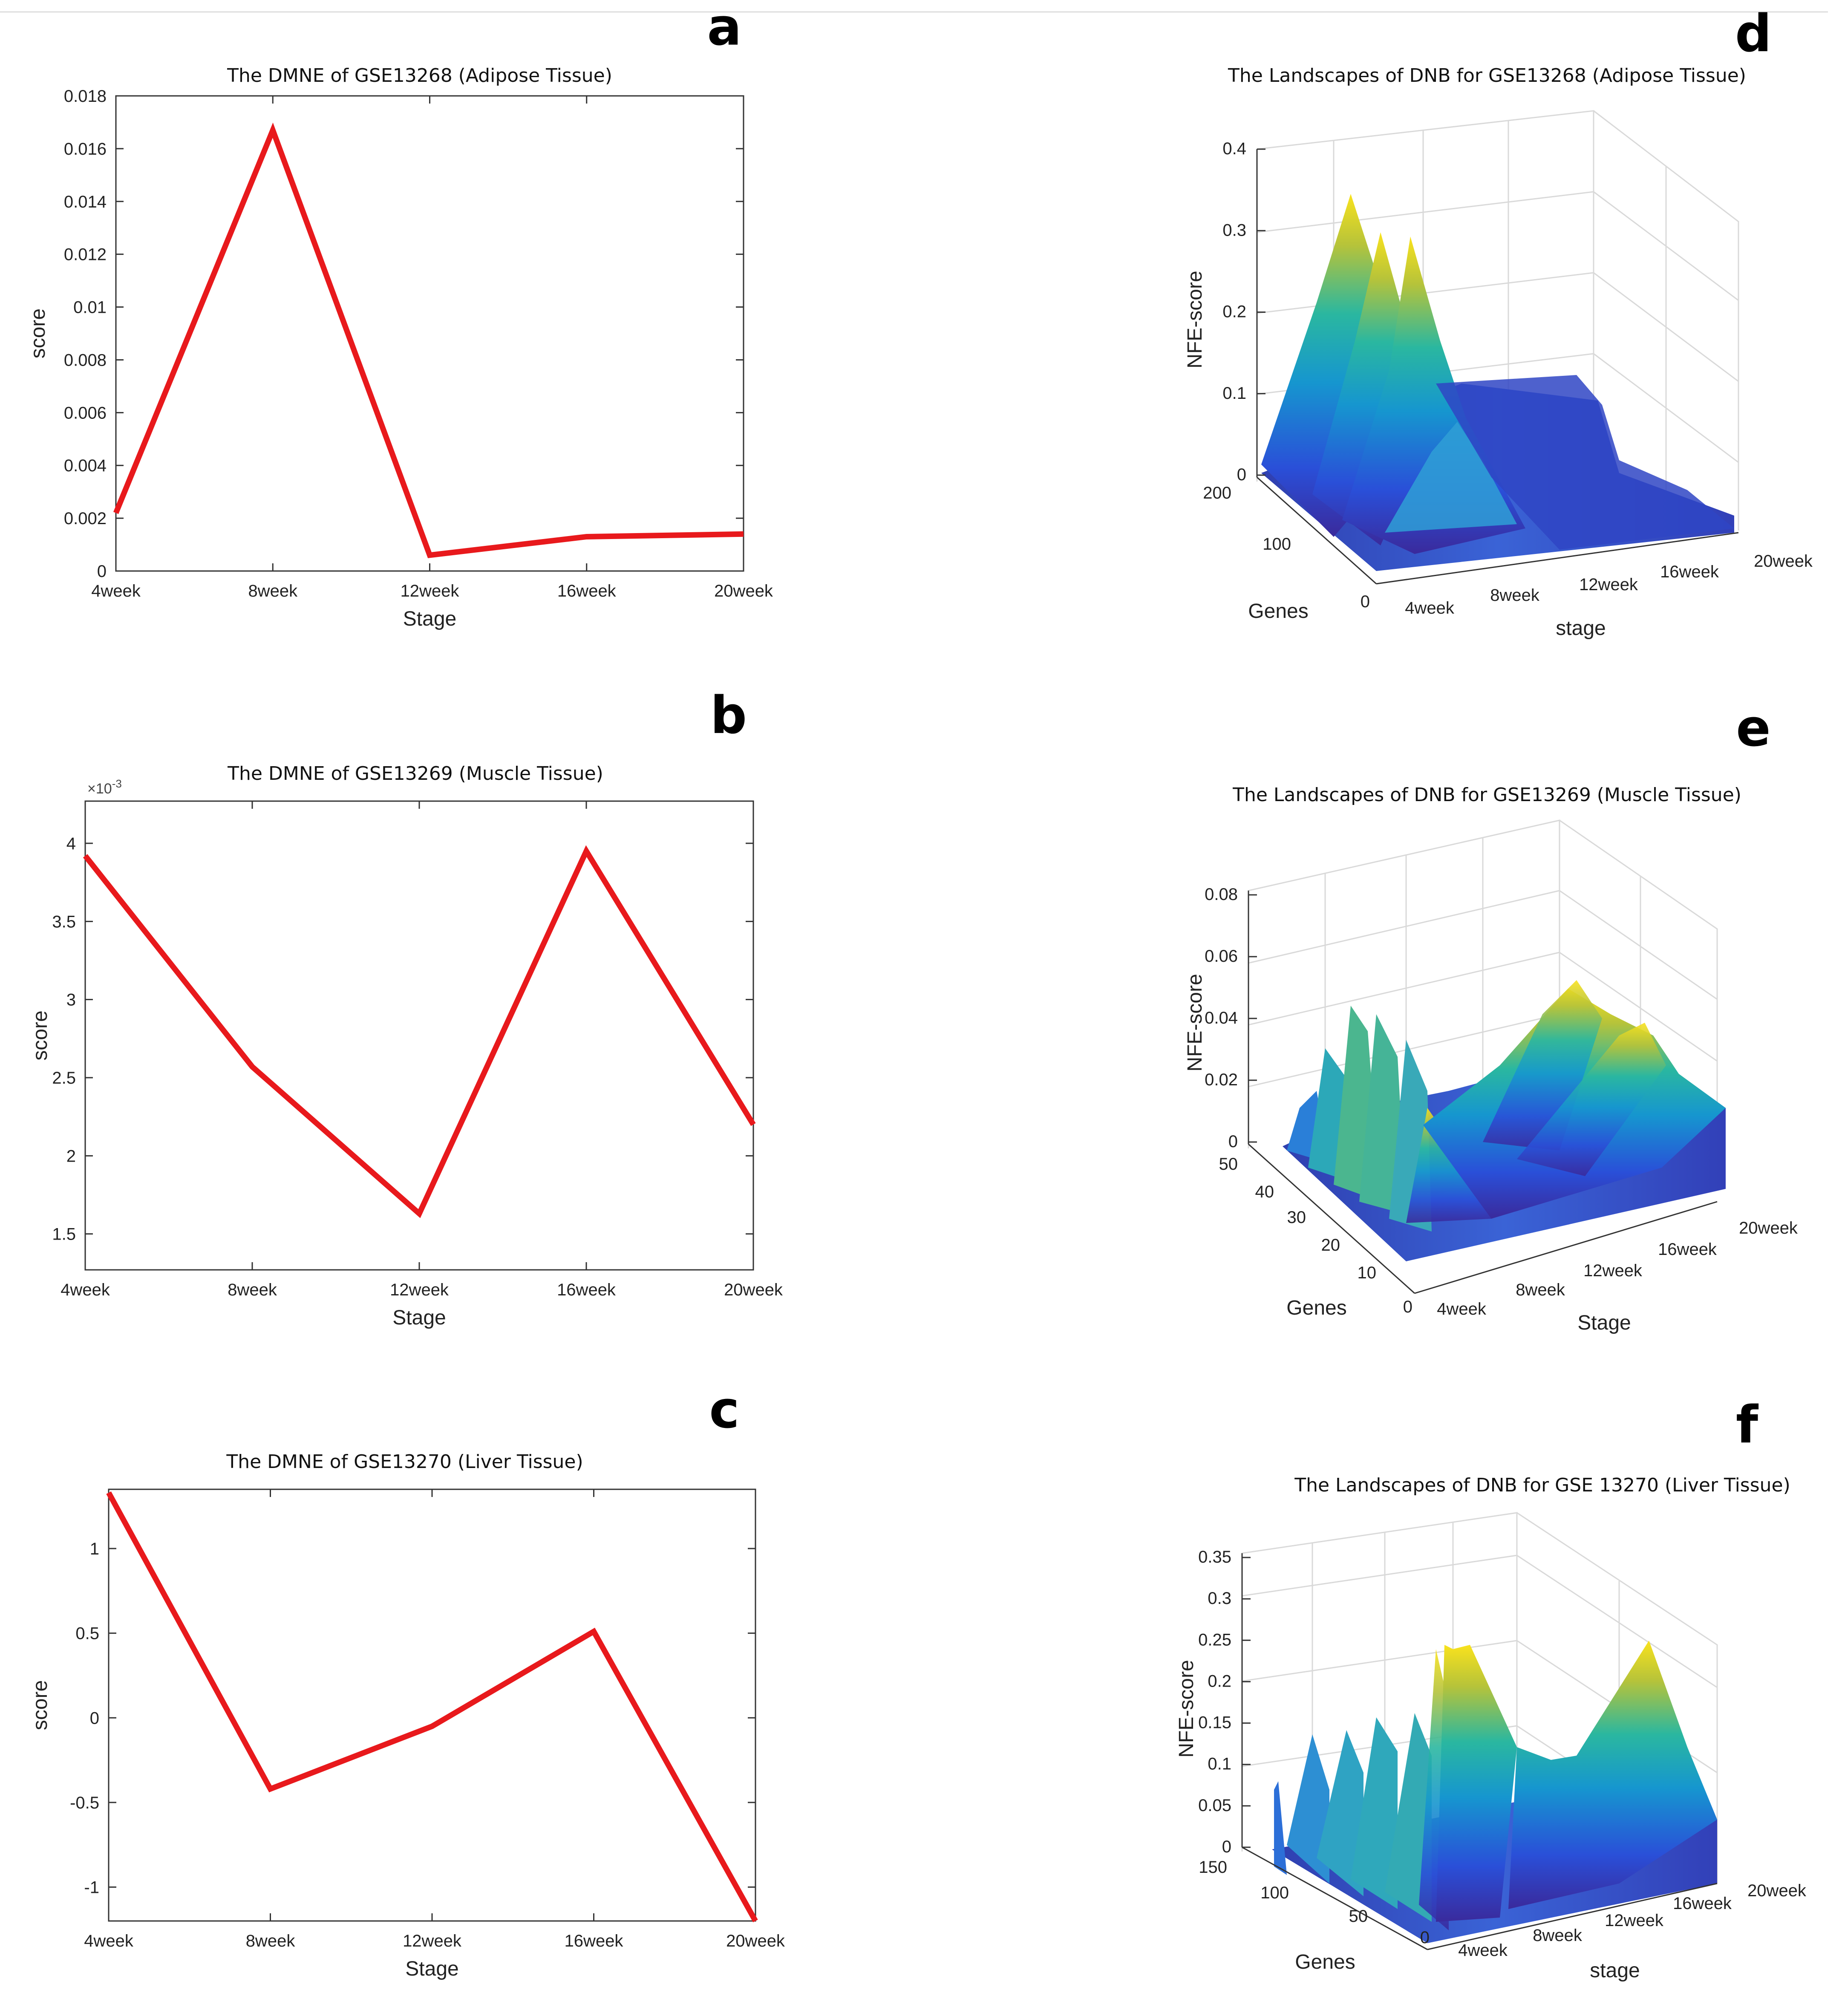 The height and width of the screenshot is (2016, 1842). I want to click on xtick-label-b: 12week, so click(419, 1290).